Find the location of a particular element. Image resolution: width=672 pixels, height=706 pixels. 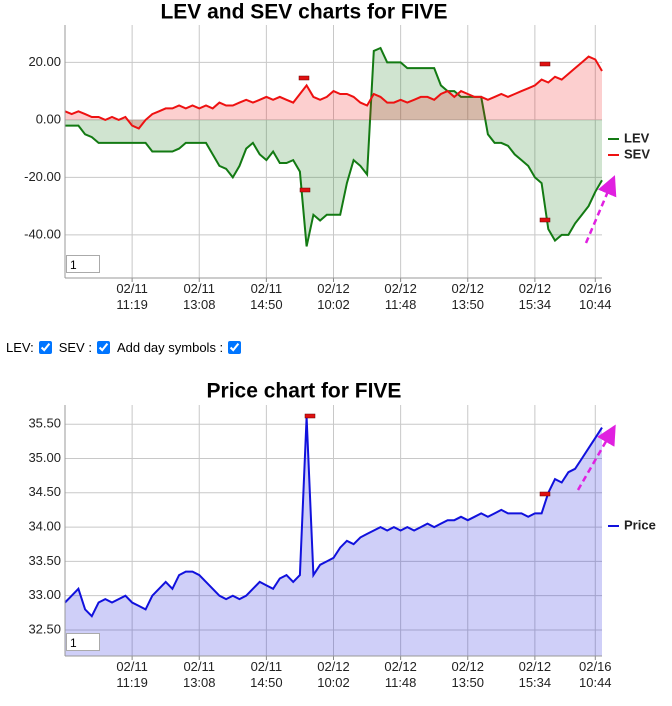

controls: LEV: SEV : Add day symbols : is located at coordinates (125, 347).